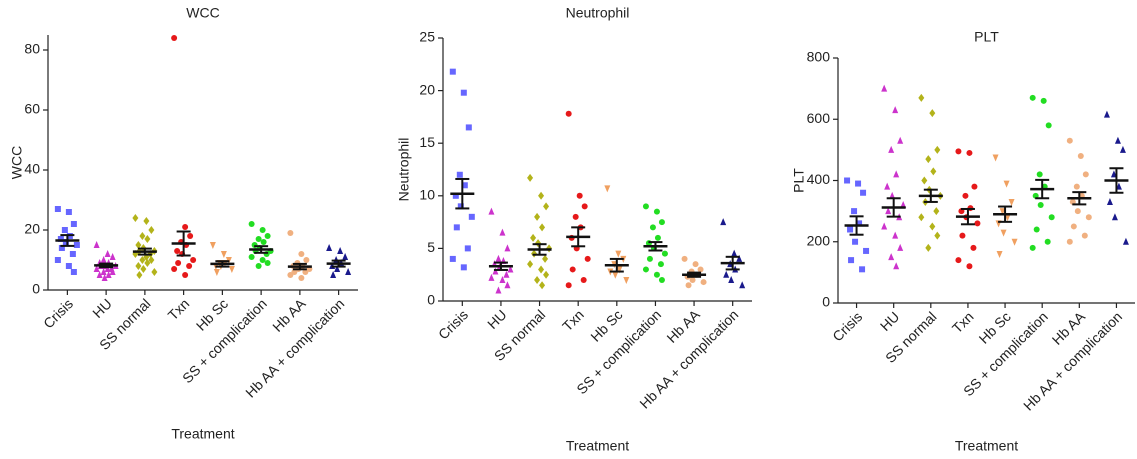 The width and height of the screenshot is (1137, 459). Describe the element at coordinates (427, 195) in the screenshot. I see `y-tick-label: 10` at that location.